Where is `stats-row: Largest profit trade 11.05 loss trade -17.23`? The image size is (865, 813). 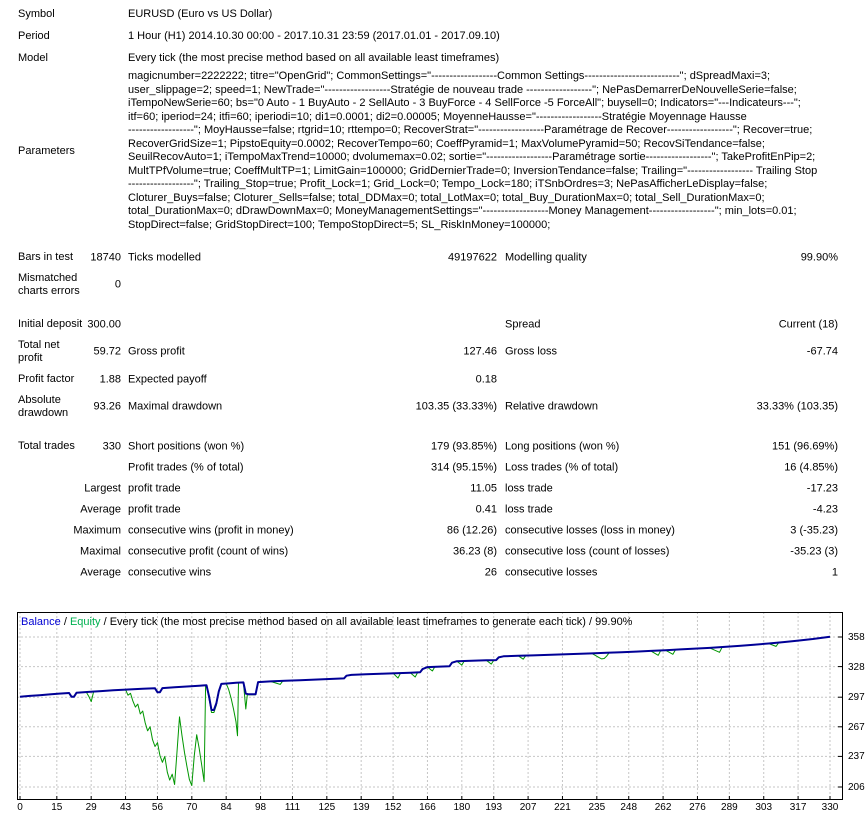
stats-row: Largest profit trade 11.05 loss trade -17.23 is located at coordinates (432, 488).